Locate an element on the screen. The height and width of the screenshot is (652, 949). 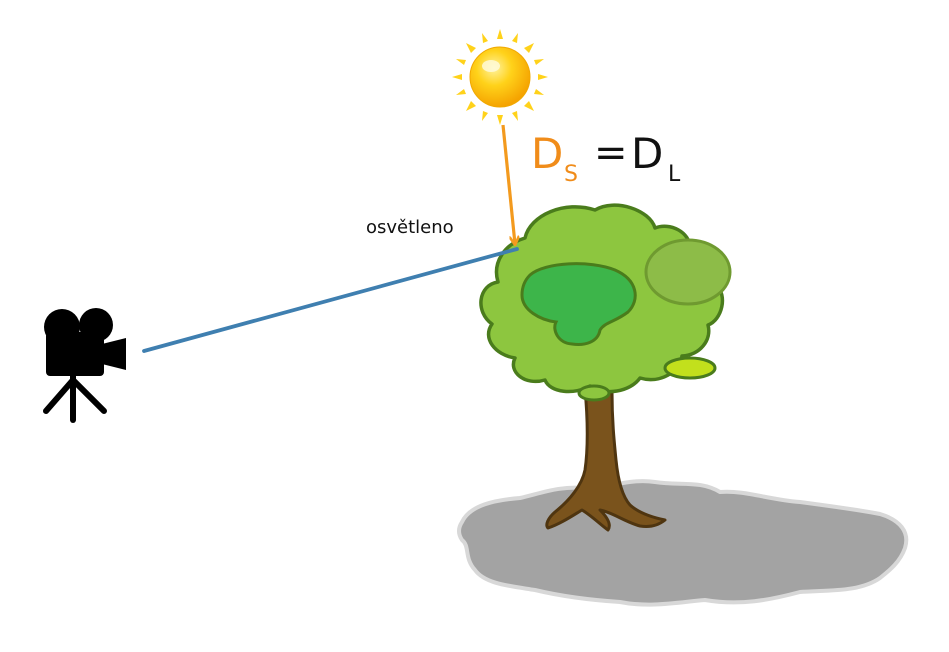
equation-lhs-sub: S is located at coordinates (571, 174).